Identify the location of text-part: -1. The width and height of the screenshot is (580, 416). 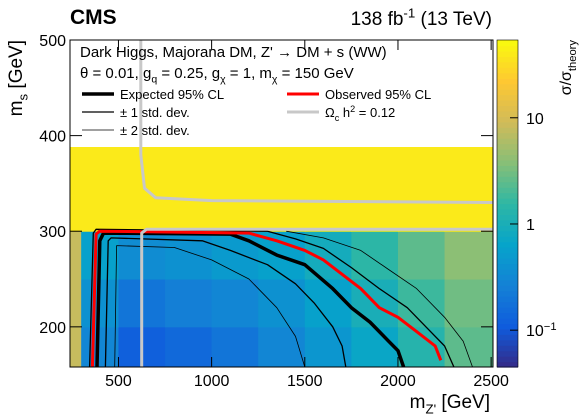
(409, 12).